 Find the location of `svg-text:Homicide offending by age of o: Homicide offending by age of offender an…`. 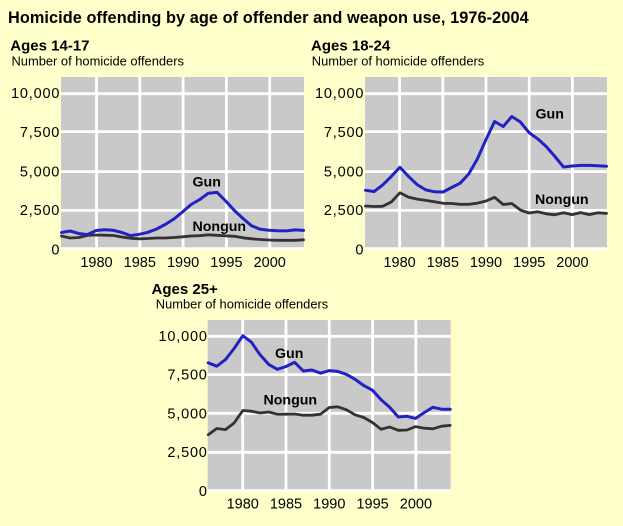

svg-text:Homicide offending by age of o: Homicide offending by age of offender an… is located at coordinates (268, 18).